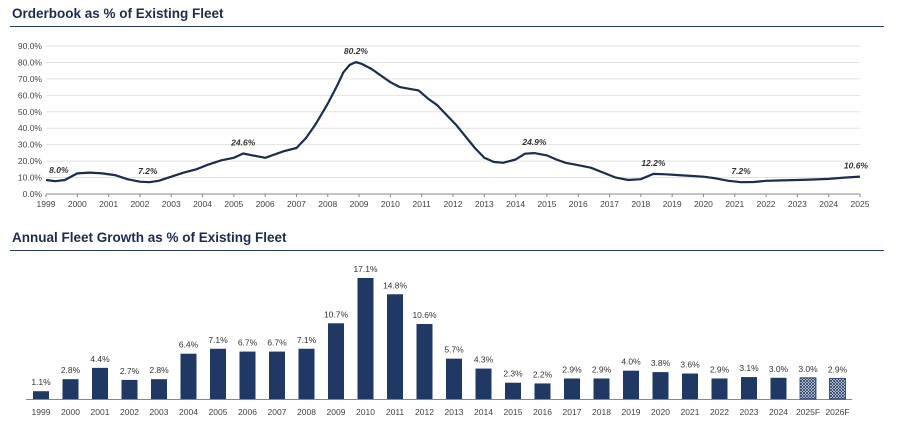  Describe the element at coordinates (359, 204) in the screenshot. I see `x-tick-label: 2009` at that location.